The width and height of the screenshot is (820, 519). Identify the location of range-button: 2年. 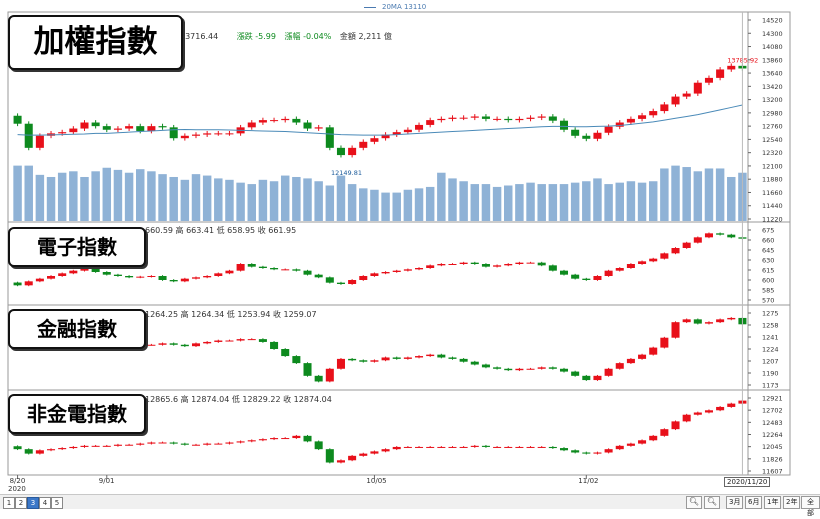
(792, 502).